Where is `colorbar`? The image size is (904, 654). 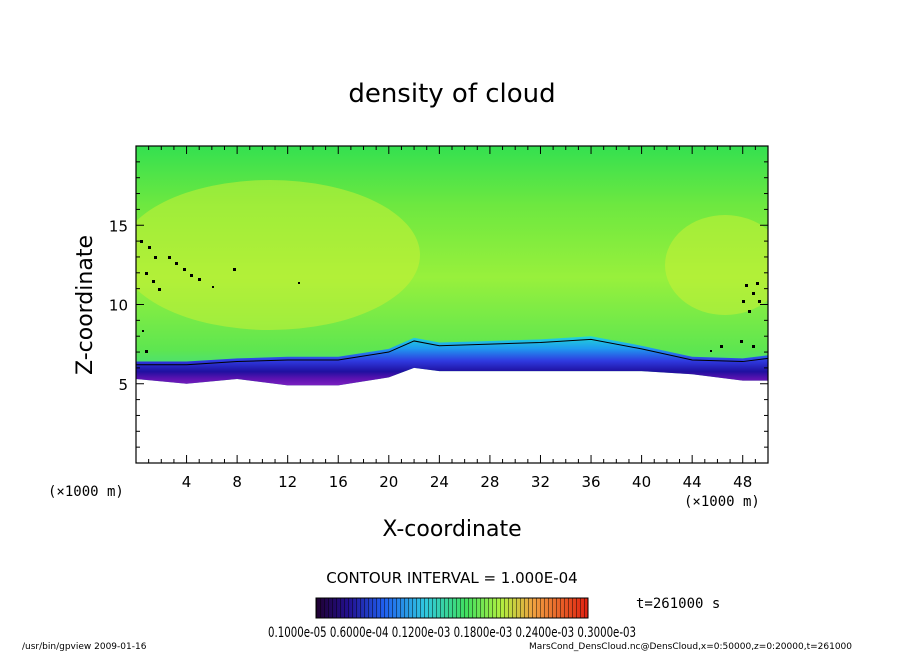 colorbar is located at coordinates (452, 608).